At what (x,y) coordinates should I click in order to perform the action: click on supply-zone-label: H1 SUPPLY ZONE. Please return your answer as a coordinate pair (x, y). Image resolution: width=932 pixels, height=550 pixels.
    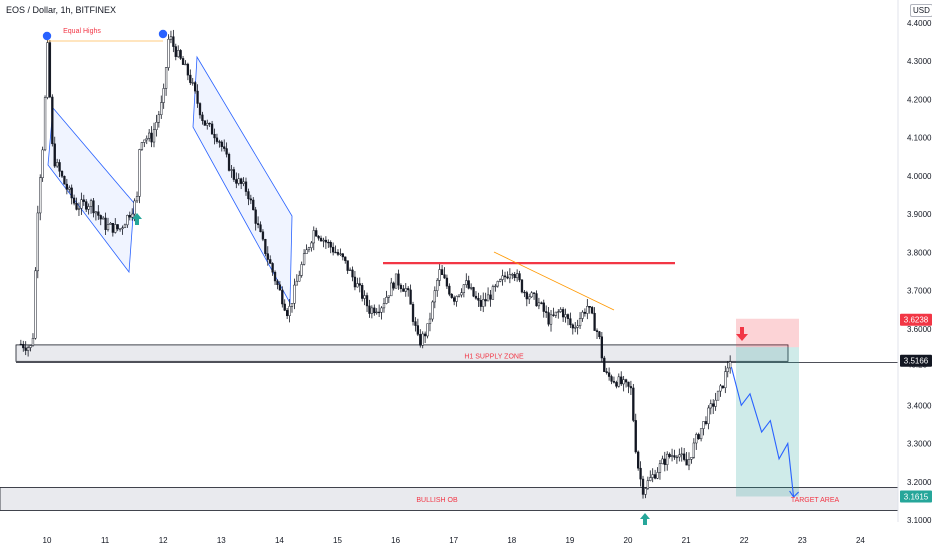
    Looking at the image, I should click on (494, 356).